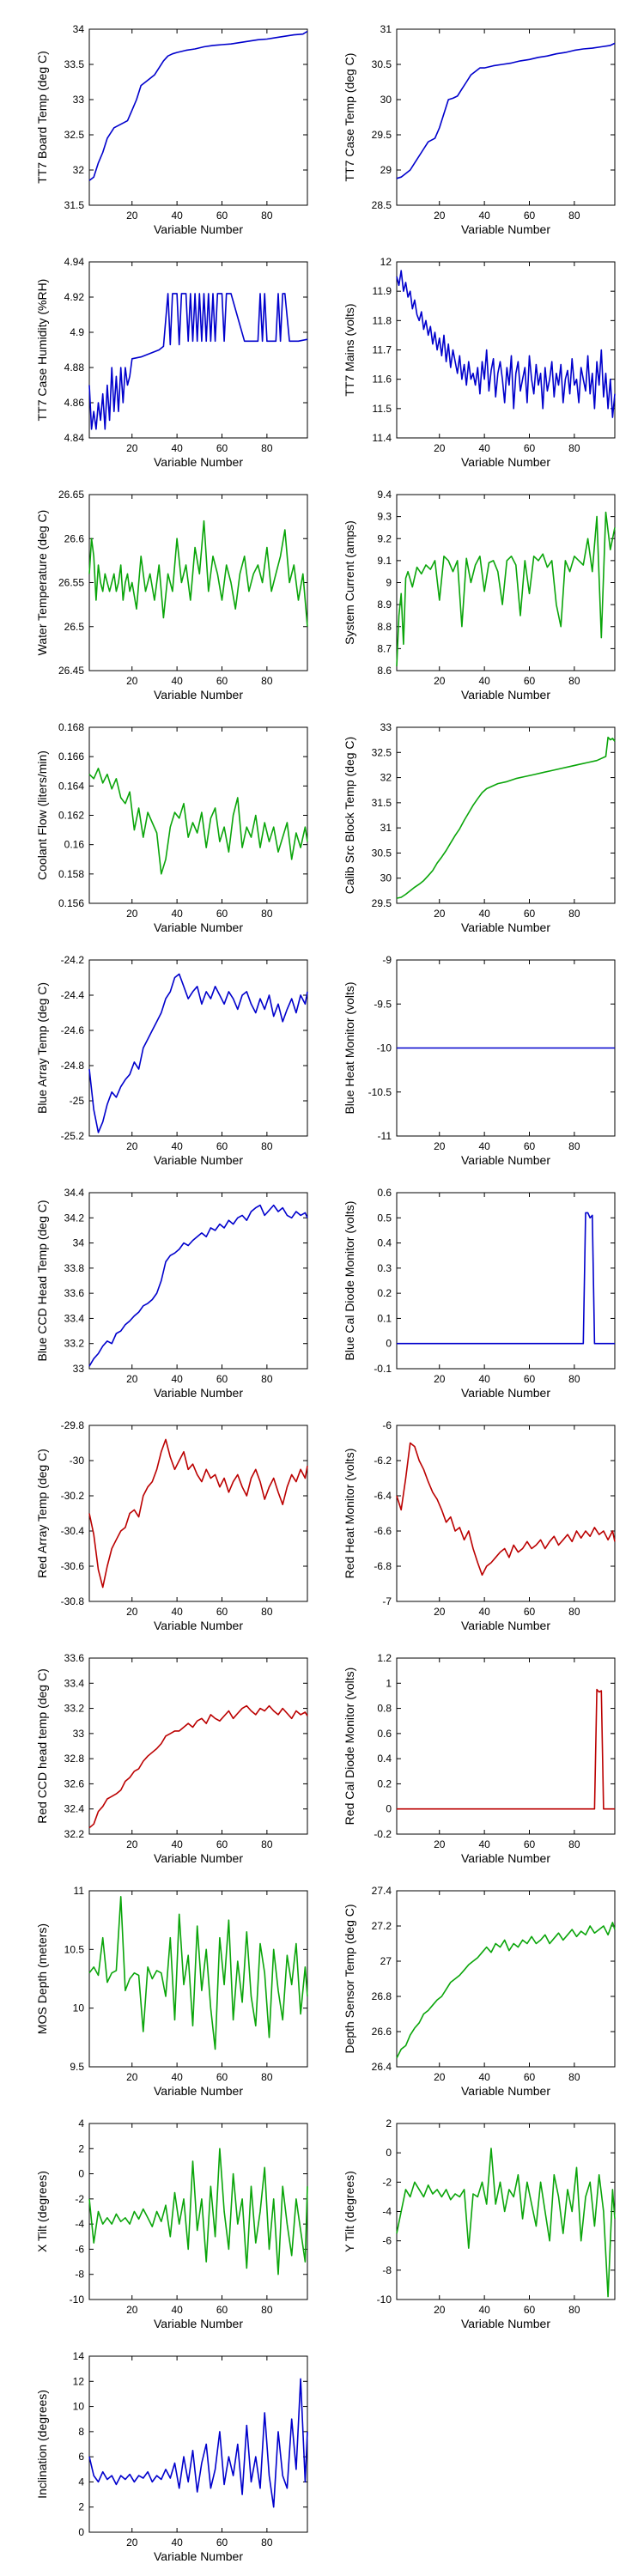  What do you see at coordinates (385, 1709) in the screenshot?
I see `y-tick-label: 0.8` at bounding box center [385, 1709].